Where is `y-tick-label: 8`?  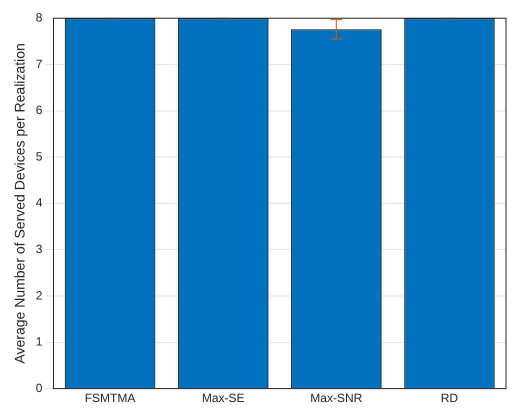
y-tick-label: 8 is located at coordinates (39, 17).